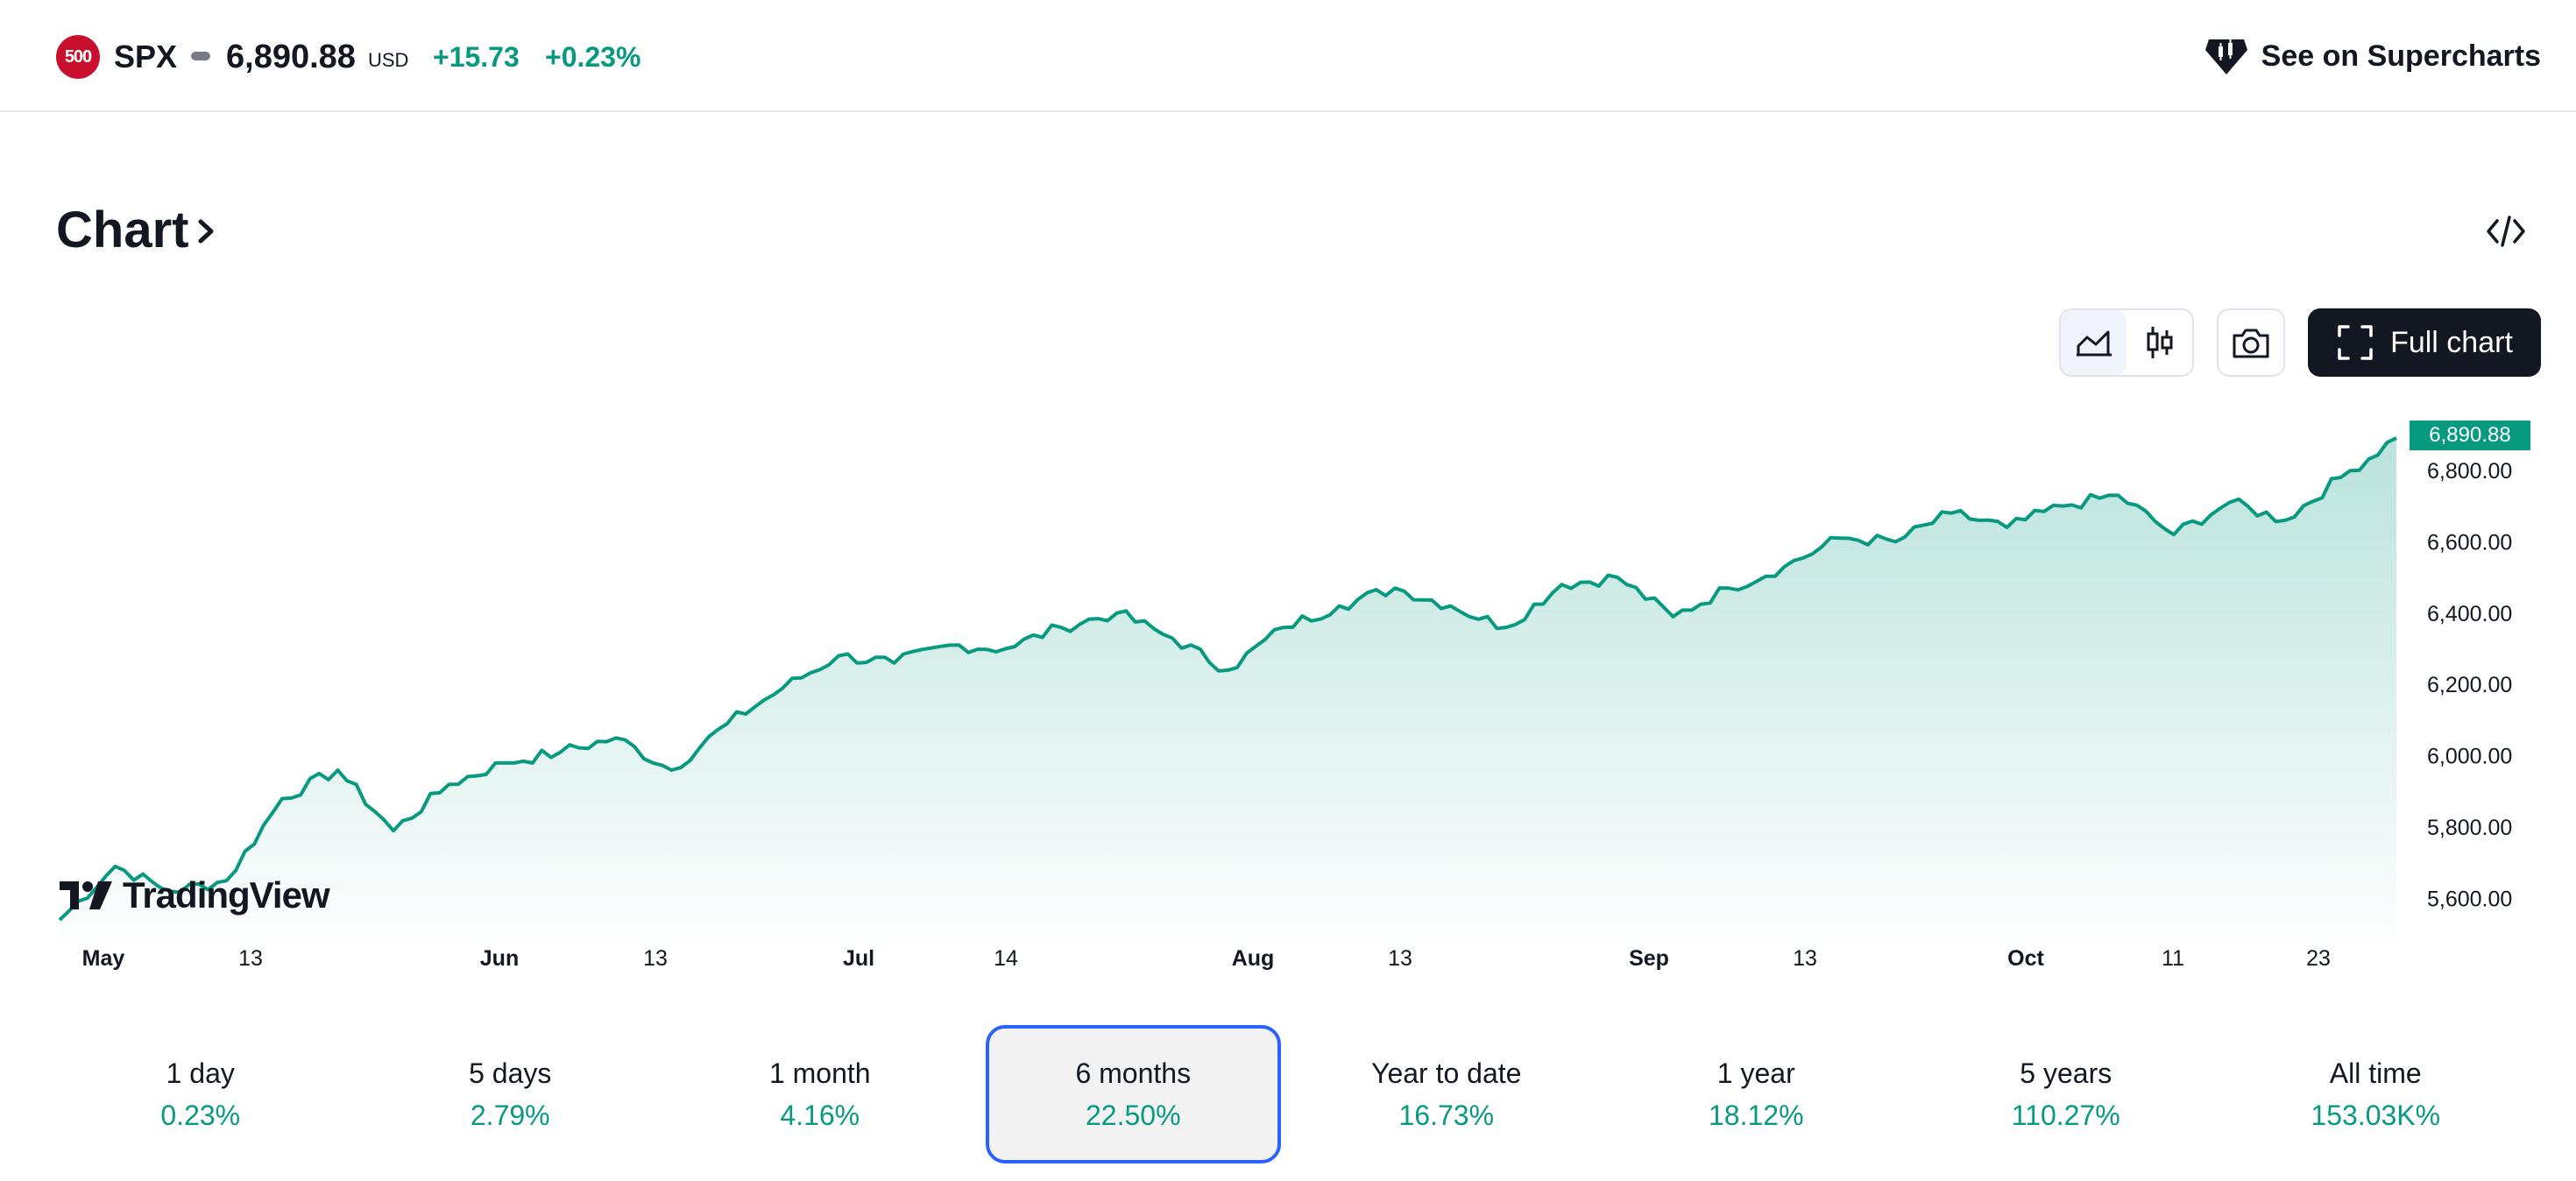 The image size is (2576, 1181). I want to click on period-change-value: 18.12%, so click(1756, 1115).